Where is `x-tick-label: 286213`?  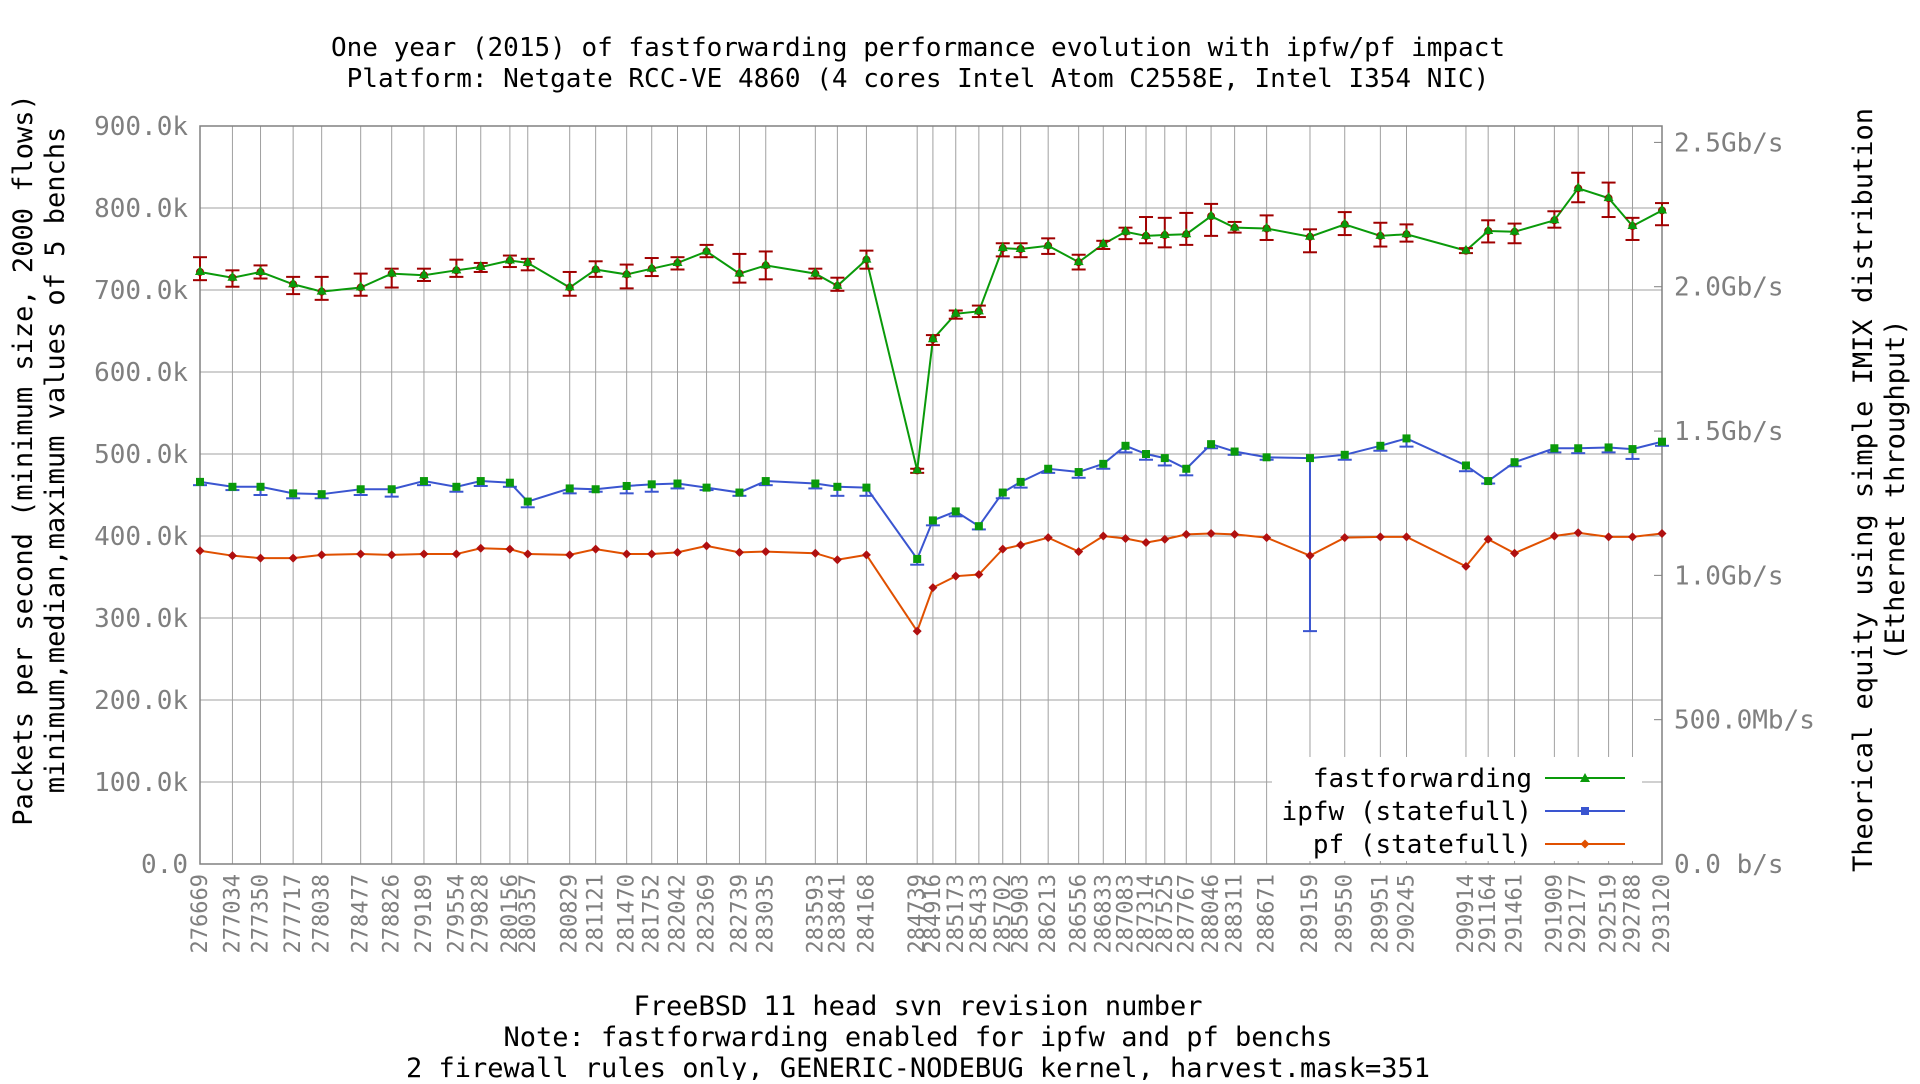 x-tick-label: 286213 is located at coordinates (1048, 913).